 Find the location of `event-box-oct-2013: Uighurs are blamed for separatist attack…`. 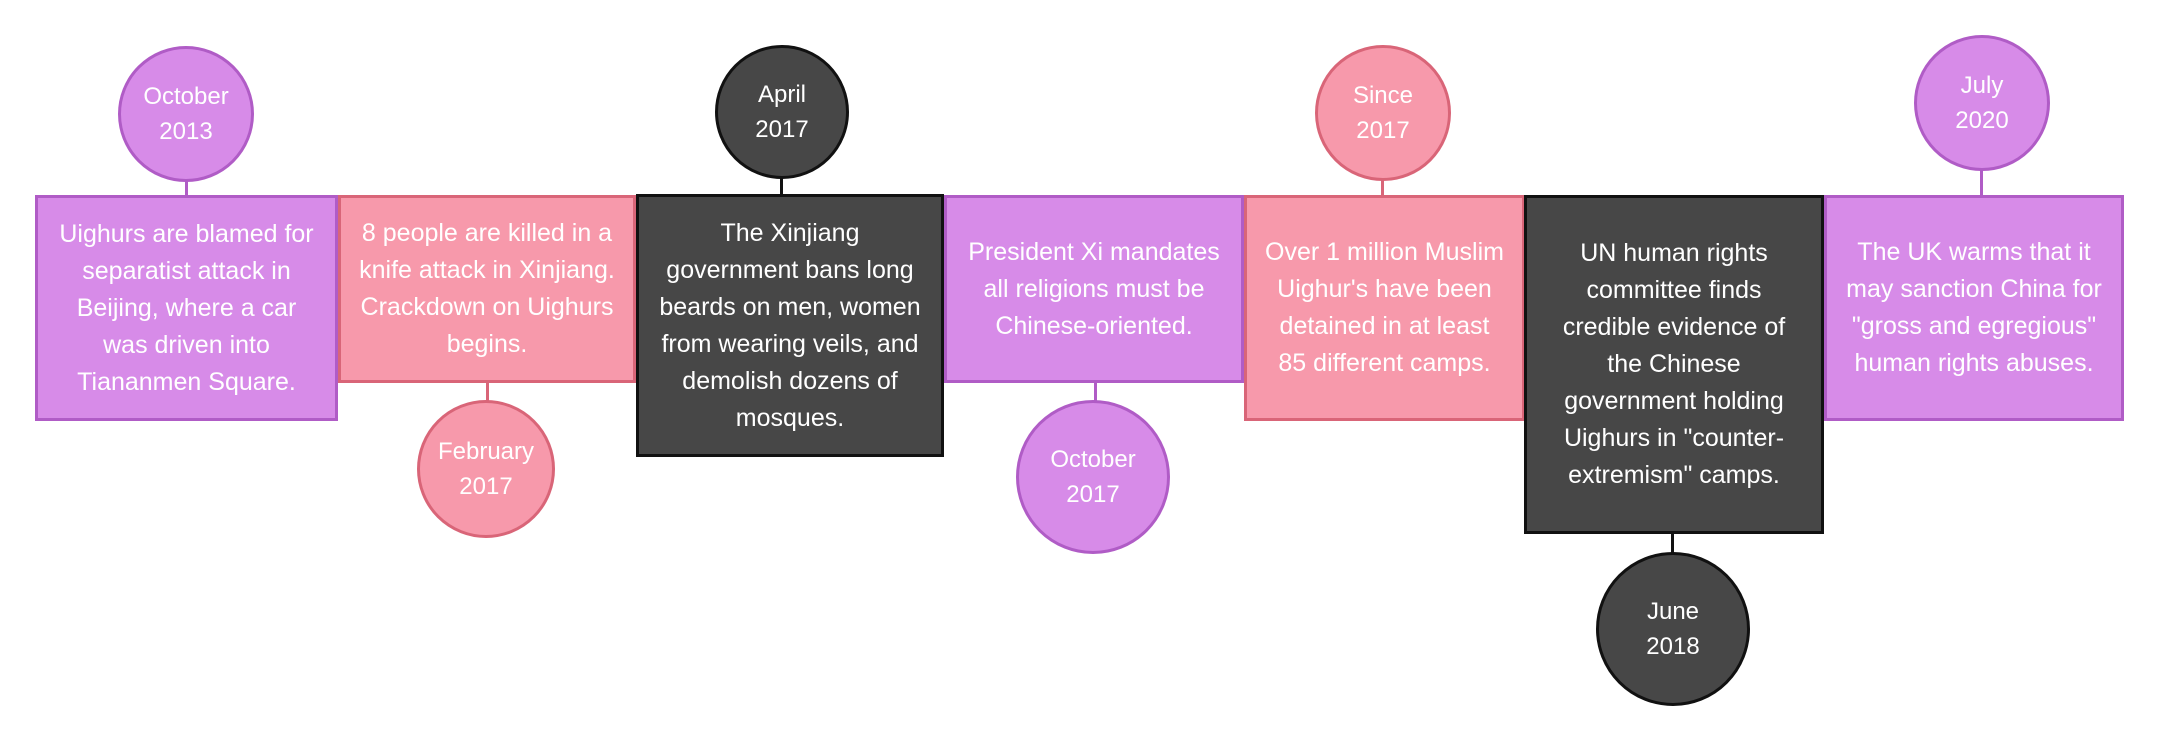

event-box-oct-2013: Uighurs are blamed for separatist attack… is located at coordinates (186, 308).